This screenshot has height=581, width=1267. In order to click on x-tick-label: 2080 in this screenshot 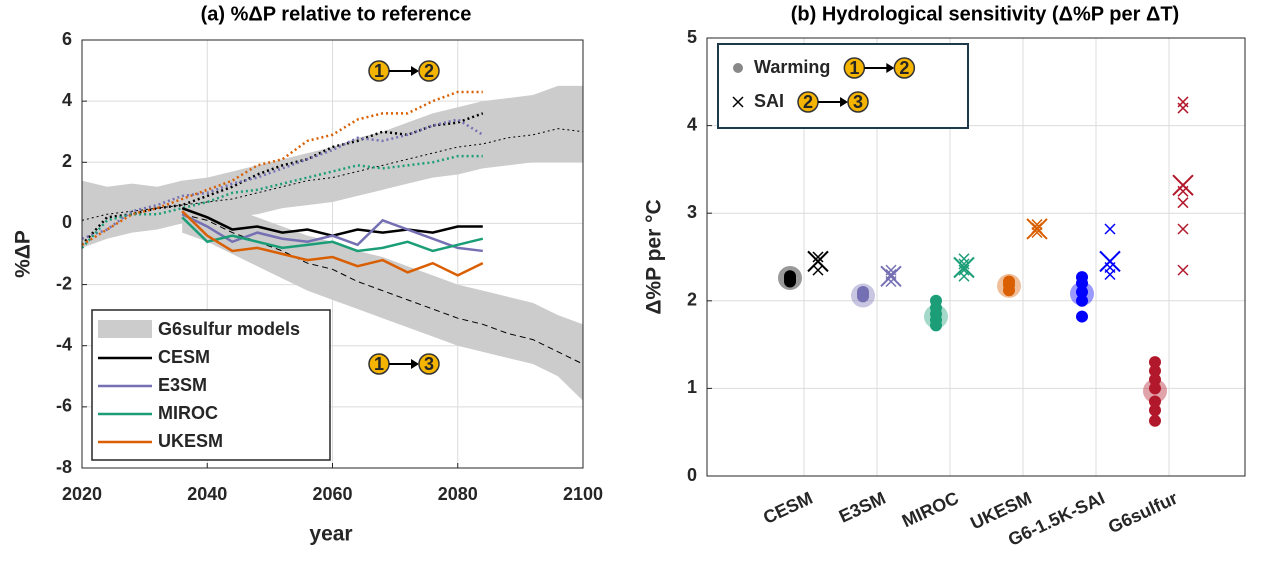, I will do `click(458, 494)`.